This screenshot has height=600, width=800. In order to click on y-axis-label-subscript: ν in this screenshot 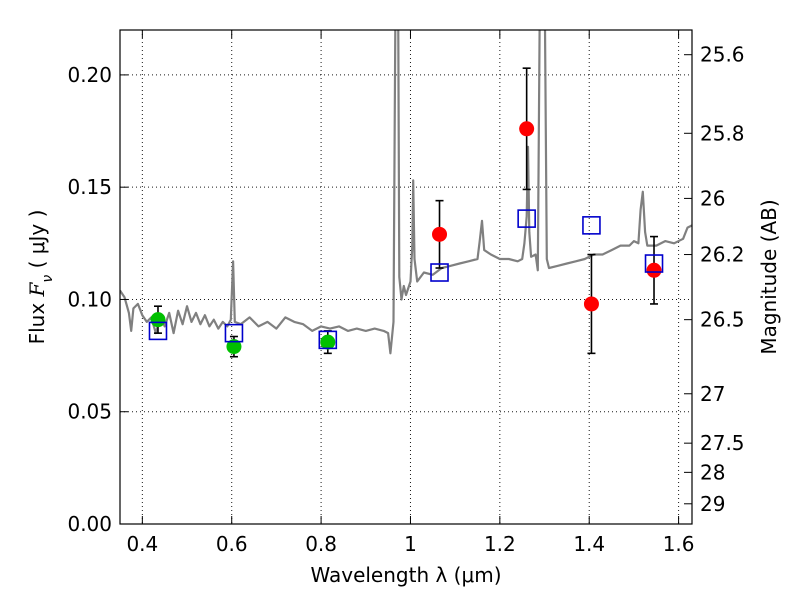, I will do `click(48, 279)`.